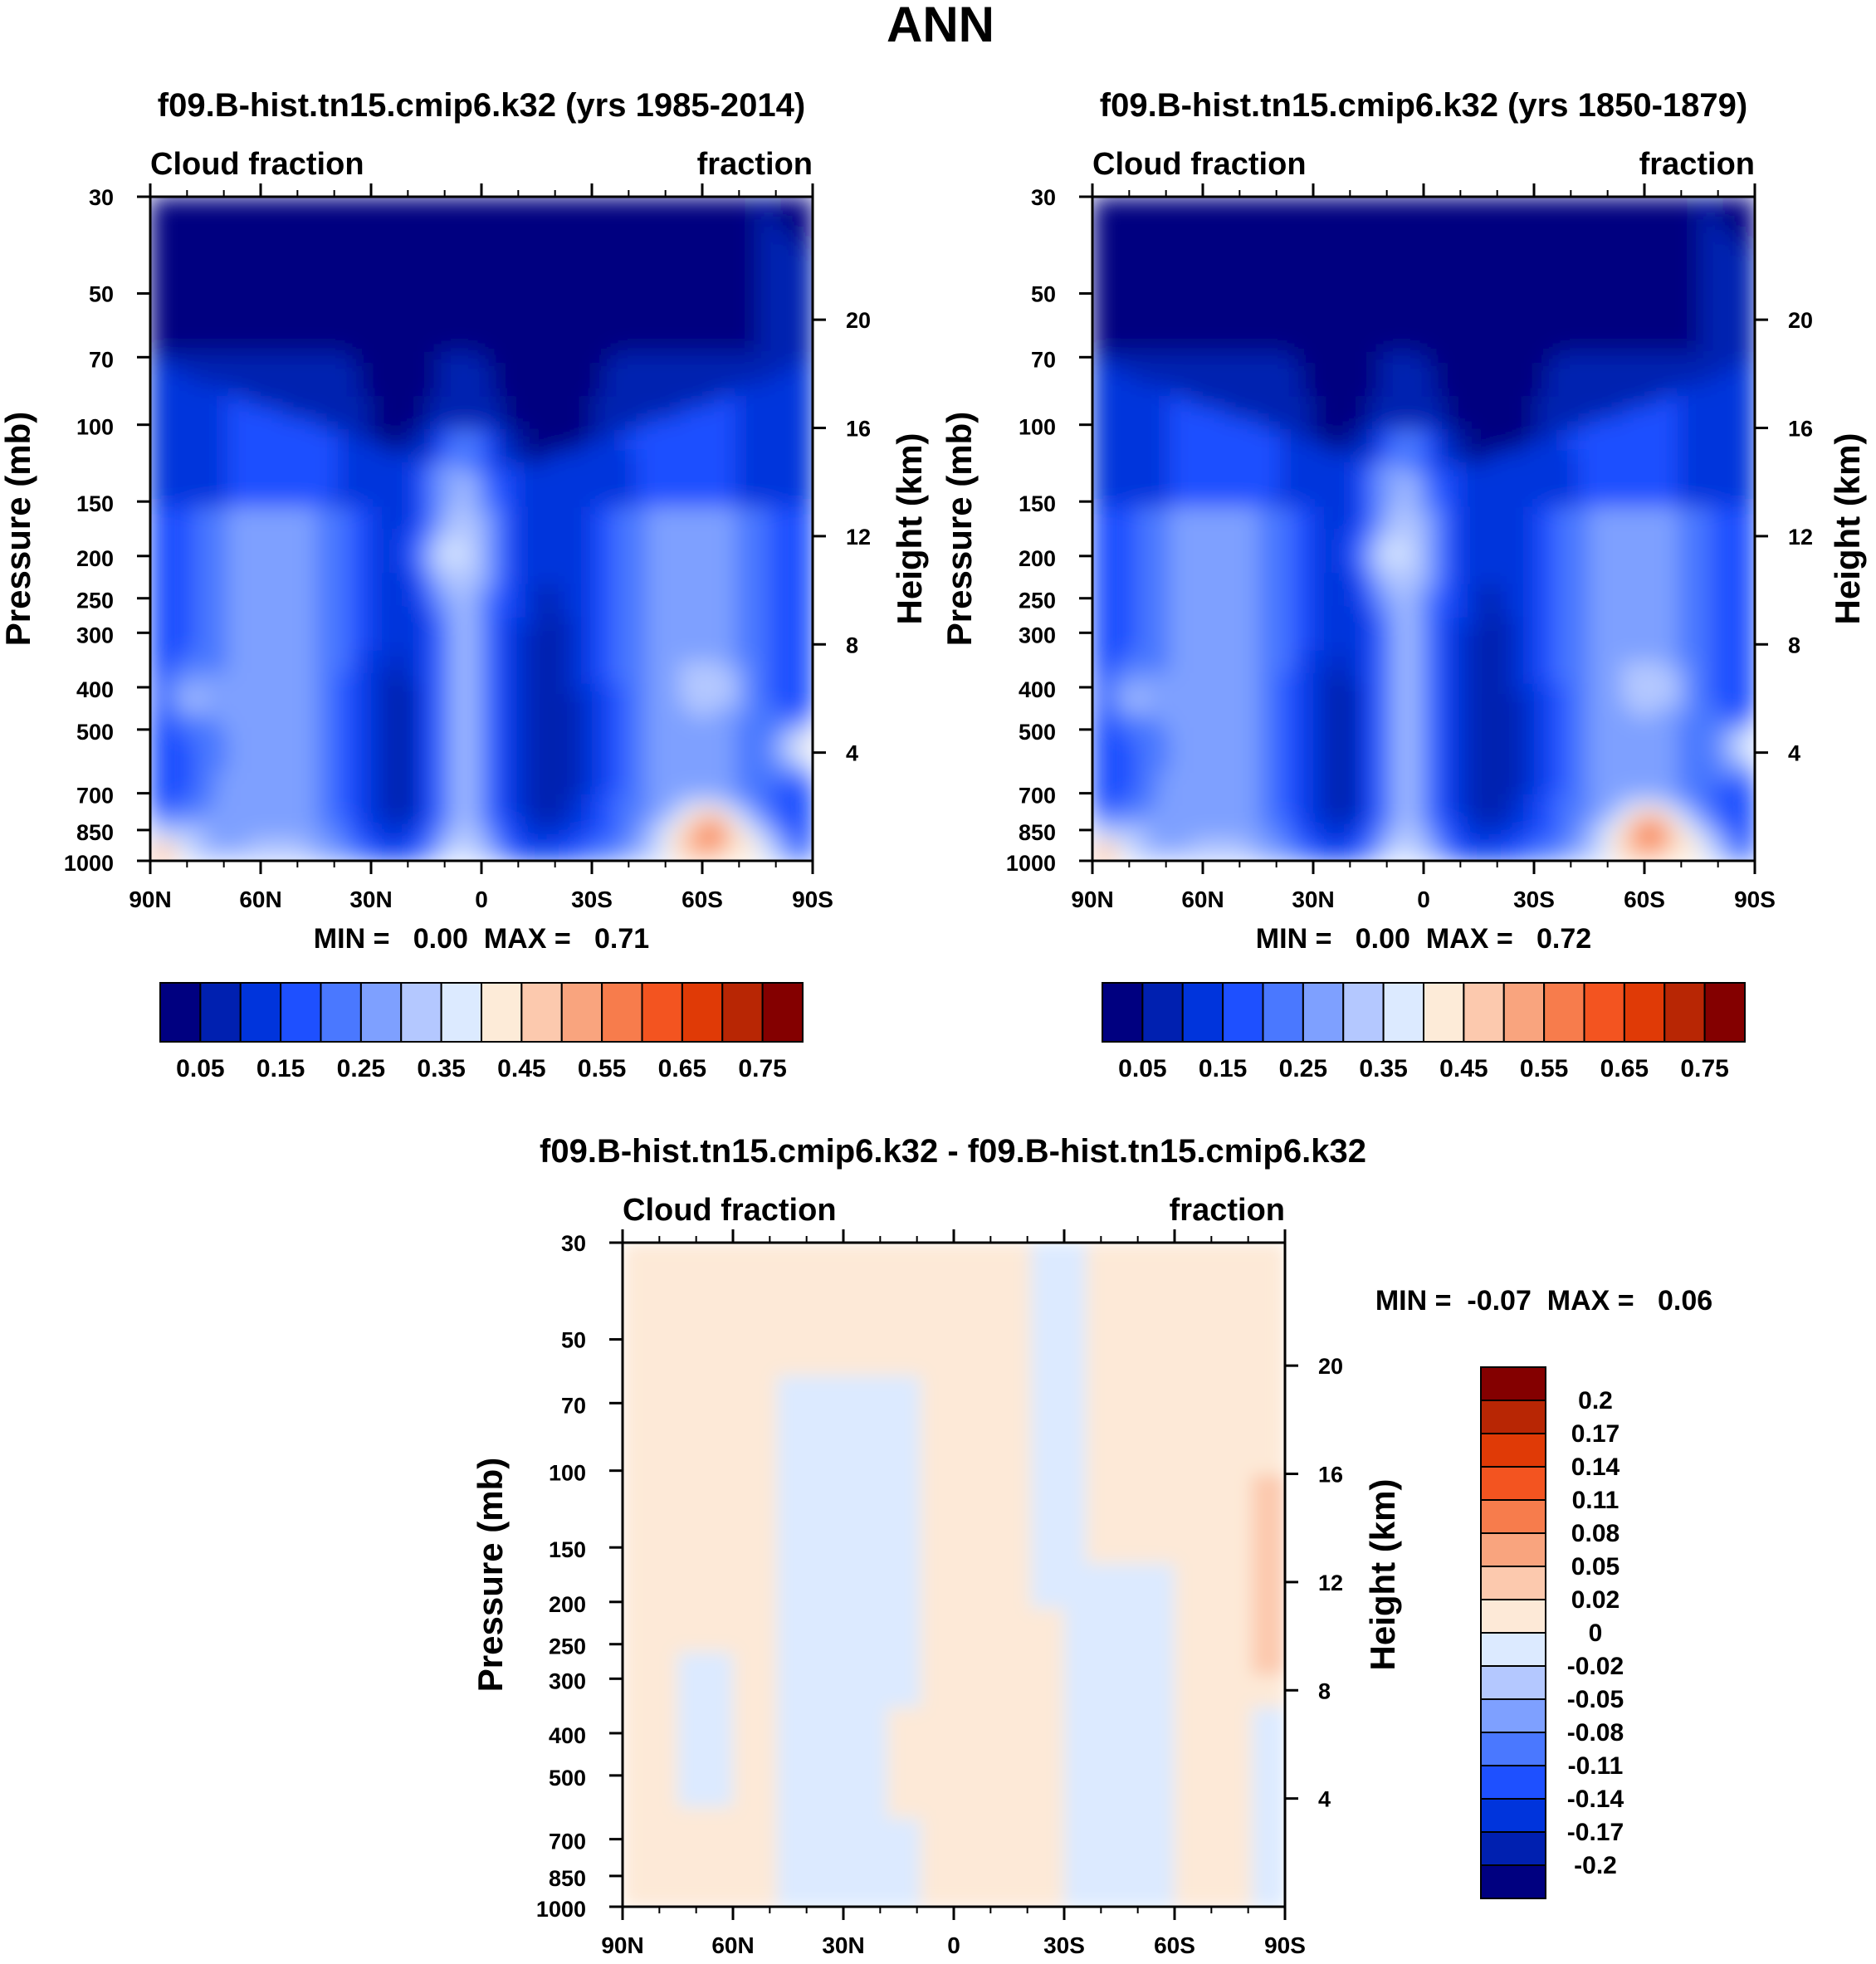  What do you see at coordinates (482, 939) in the screenshot?
I see `min-max-stats: MIN = 0.00 MAX = 0.71` at bounding box center [482, 939].